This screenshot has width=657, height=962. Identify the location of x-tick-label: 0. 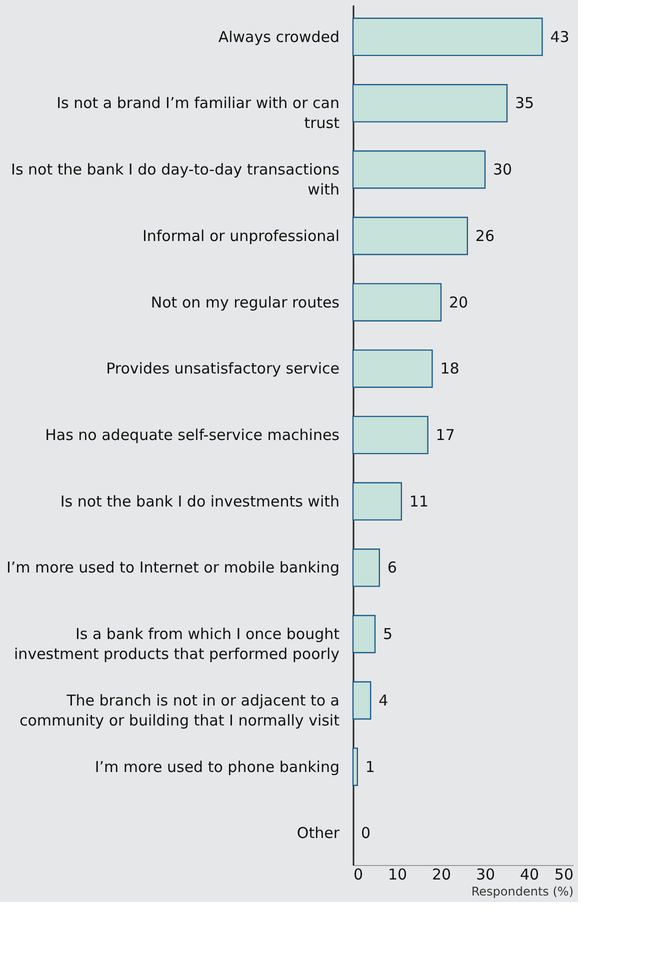
(359, 875).